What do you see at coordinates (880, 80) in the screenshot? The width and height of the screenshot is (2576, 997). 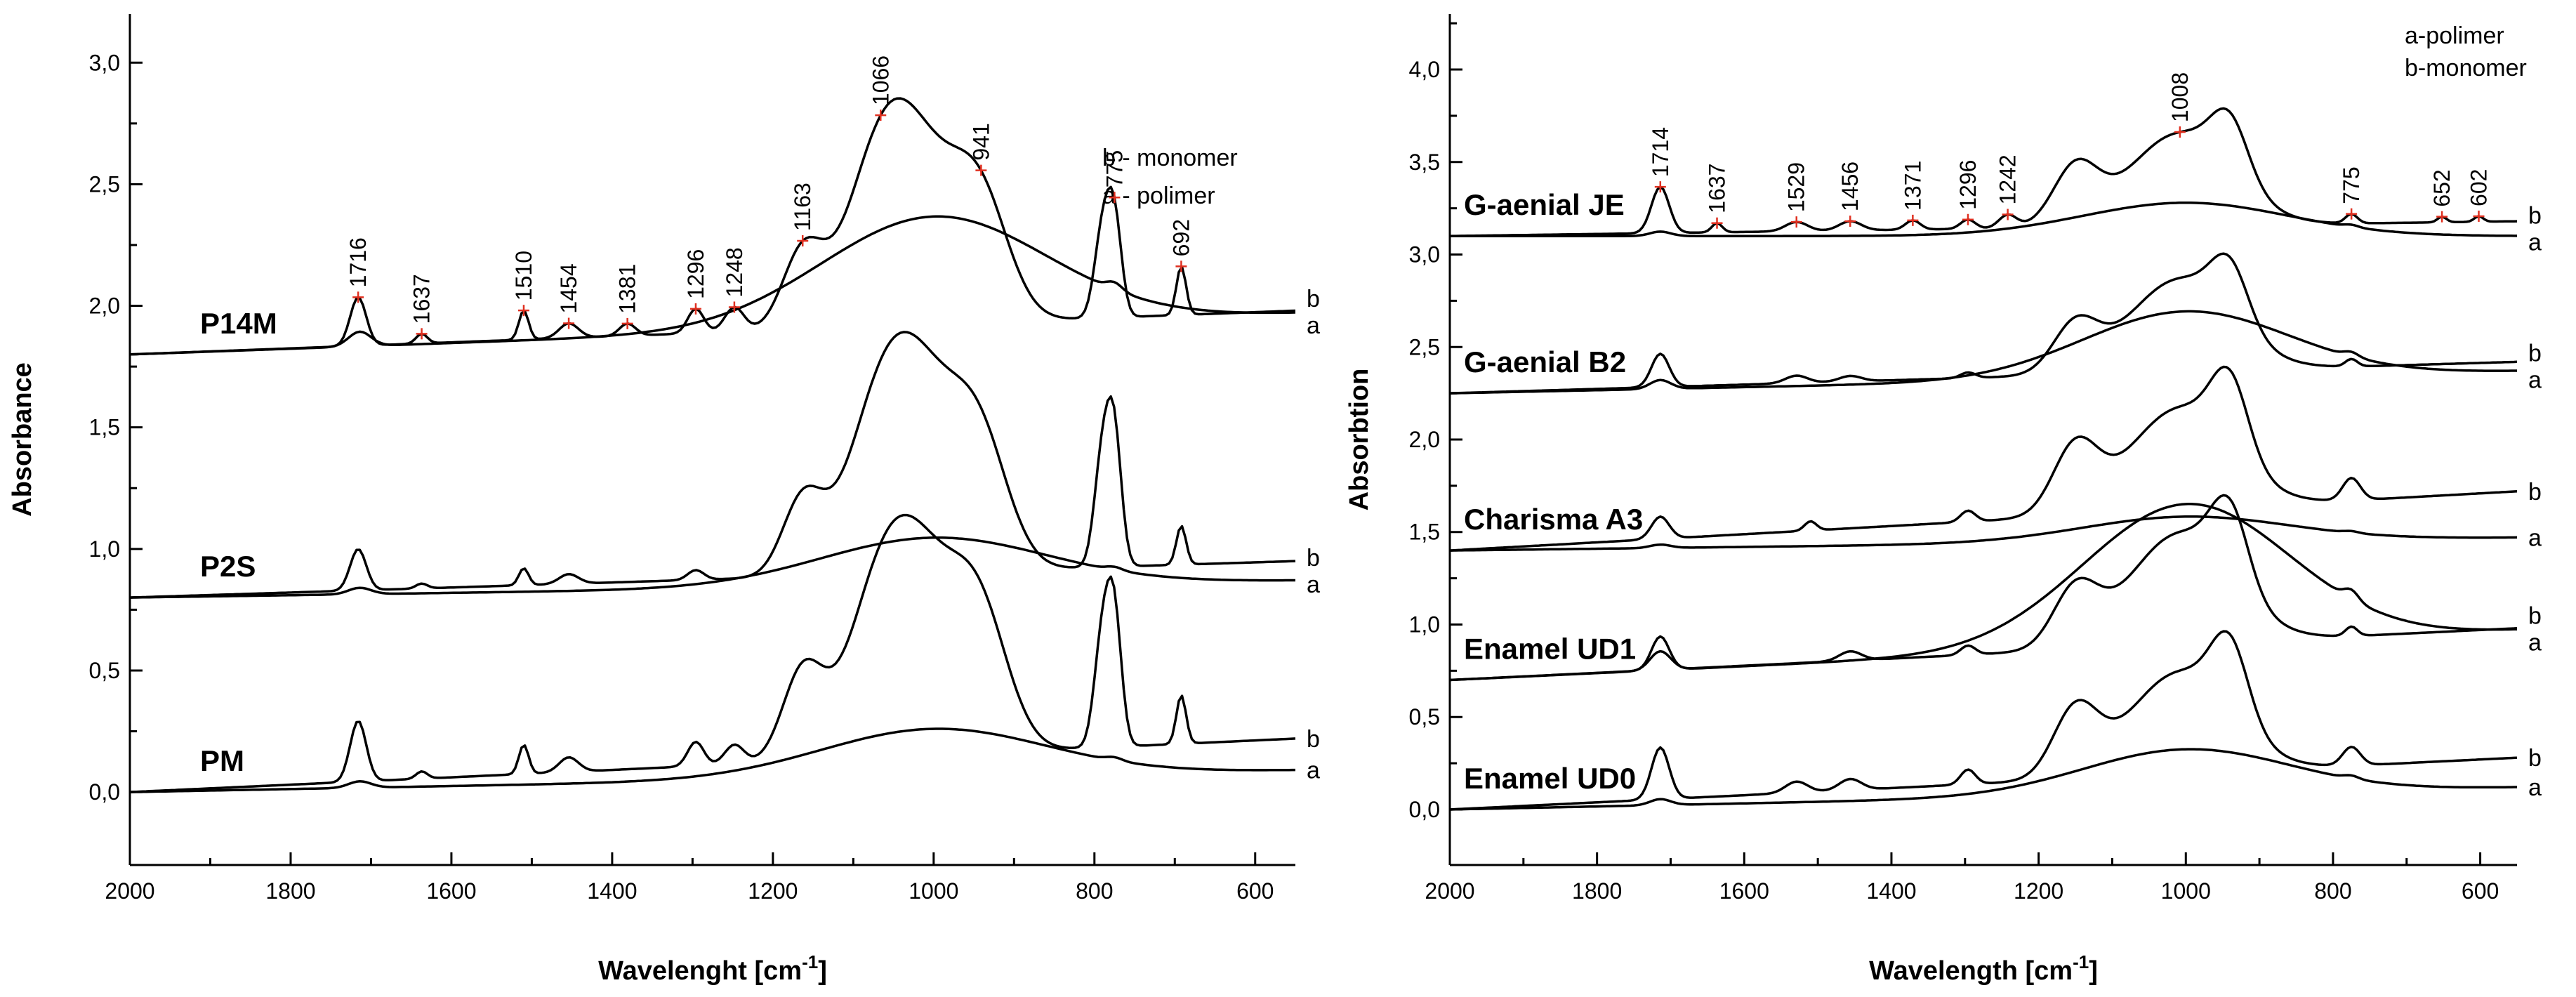 I see `peak-label: 1066` at bounding box center [880, 80].